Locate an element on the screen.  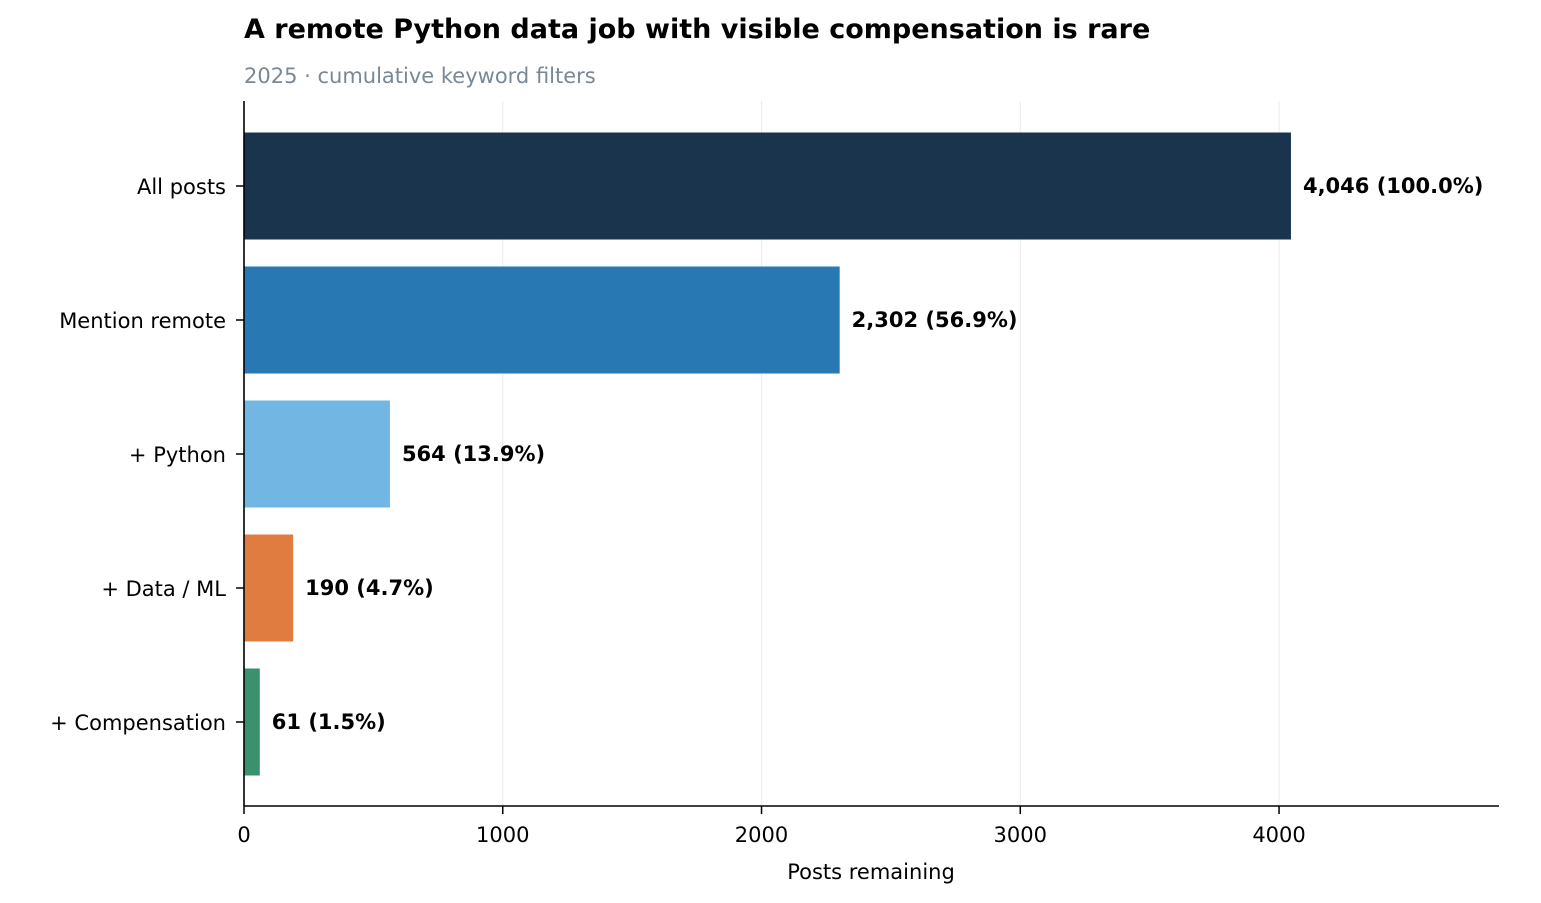
x-tick-label-1: 1000 is located at coordinates (502, 835).